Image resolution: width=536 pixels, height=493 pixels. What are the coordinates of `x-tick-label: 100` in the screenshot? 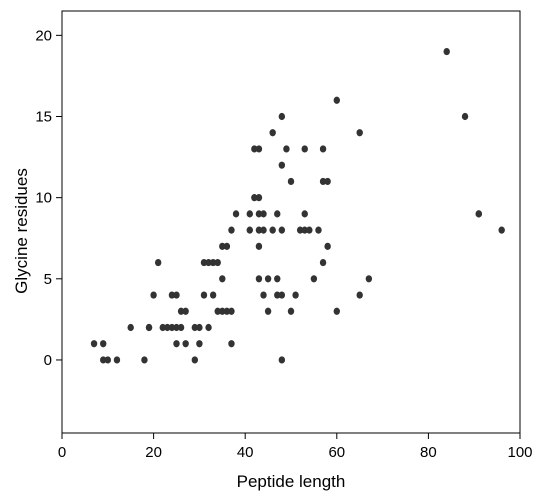 It's located at (519, 452).